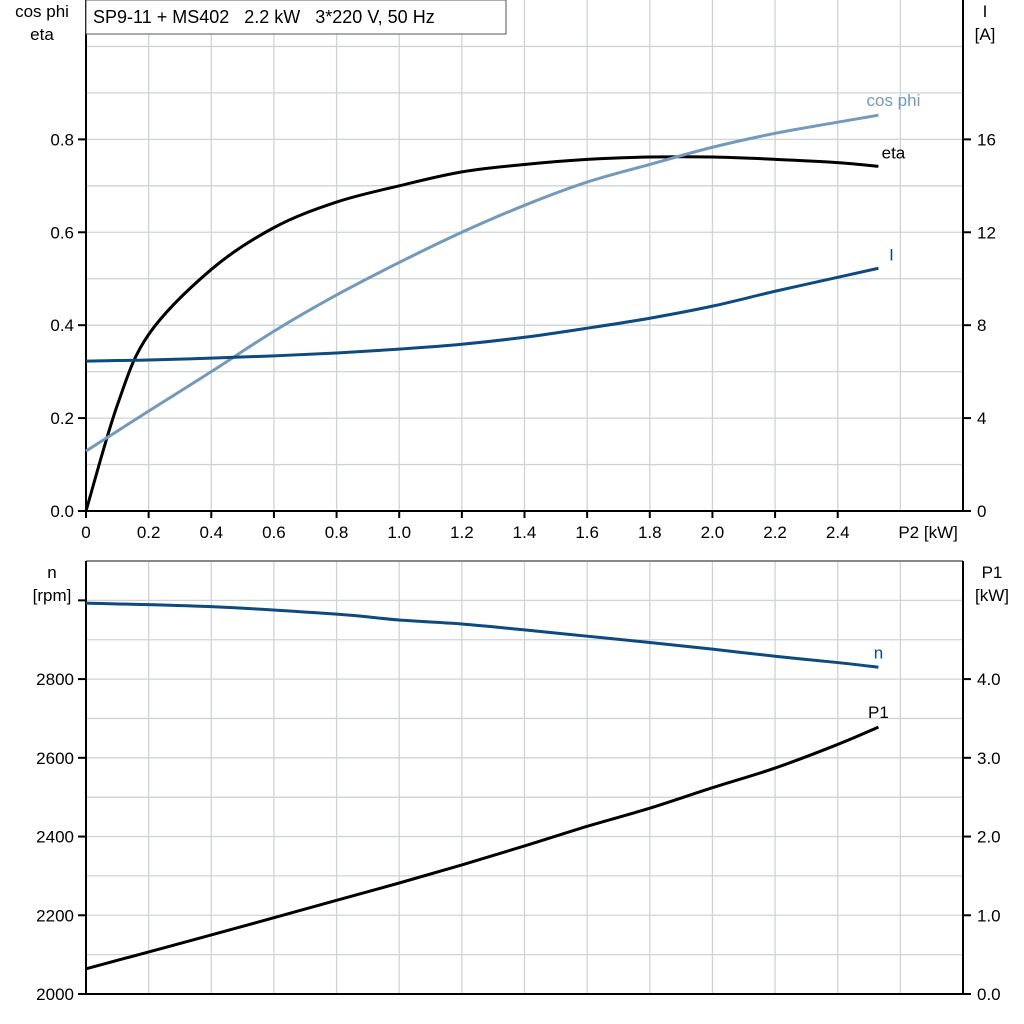 This screenshot has height=1024, width=1024. I want to click on left-tick-label: 2800, so click(55, 679).